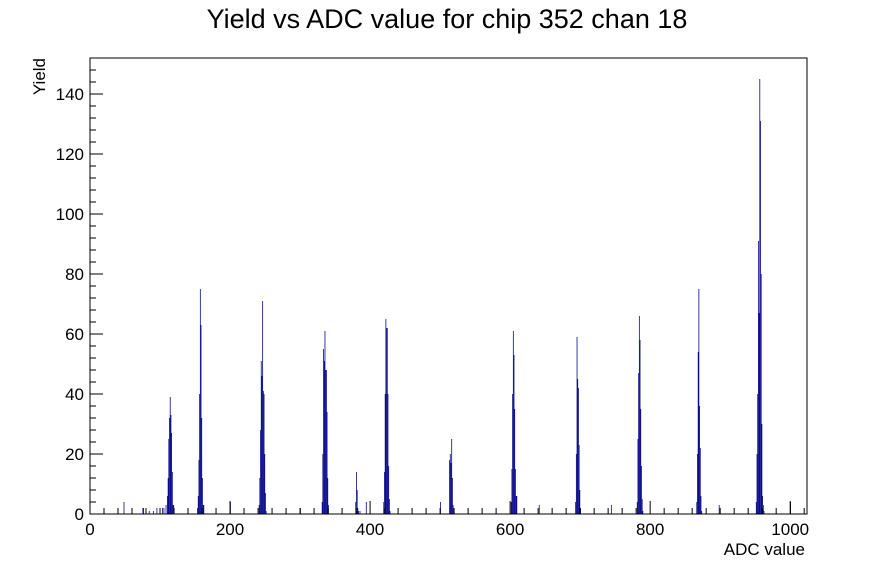  Describe the element at coordinates (89, 529) in the screenshot. I see `x-tick-label: 0` at that location.